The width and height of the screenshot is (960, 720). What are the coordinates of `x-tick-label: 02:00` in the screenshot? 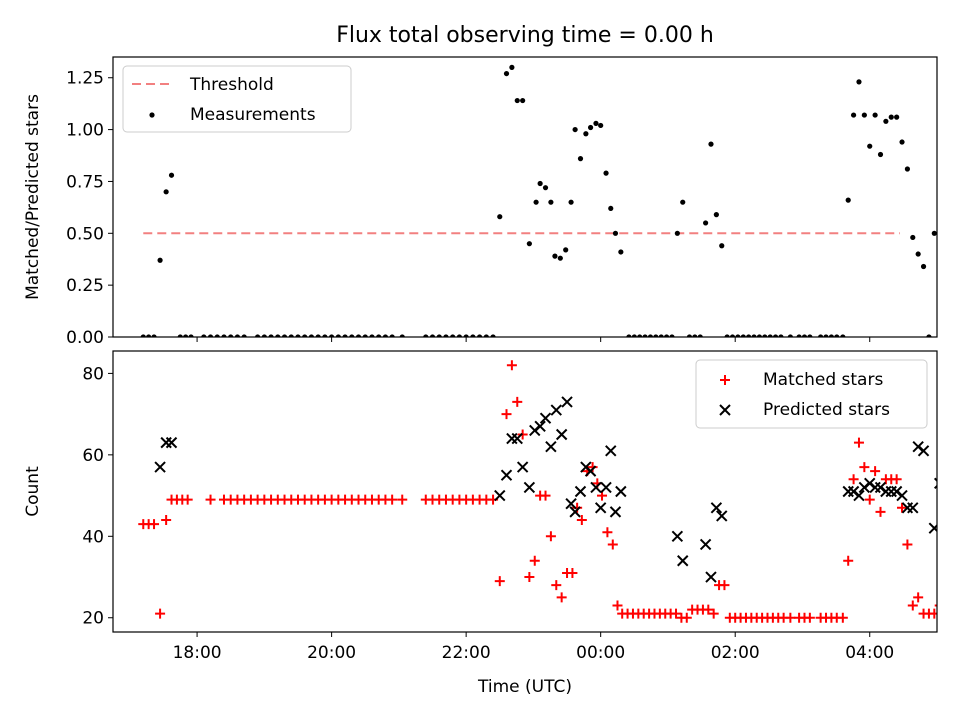 It's located at (735, 653).